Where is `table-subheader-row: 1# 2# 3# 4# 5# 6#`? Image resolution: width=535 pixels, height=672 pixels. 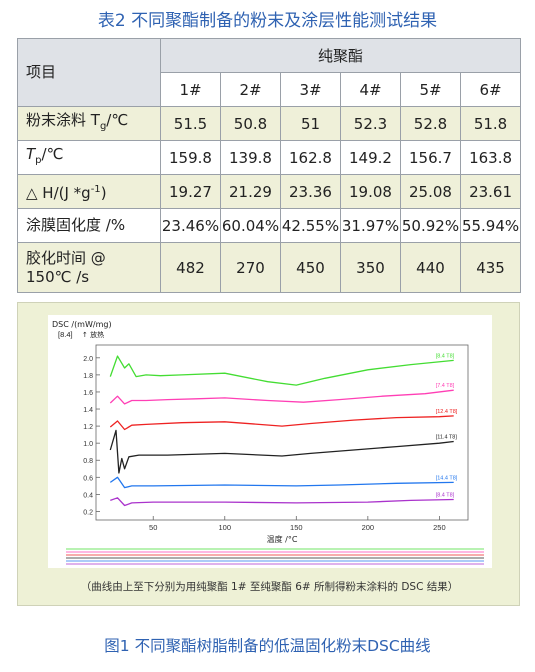
table-subheader-row: 1# 2# 3# 4# 5# 6# is located at coordinates (270, 89).